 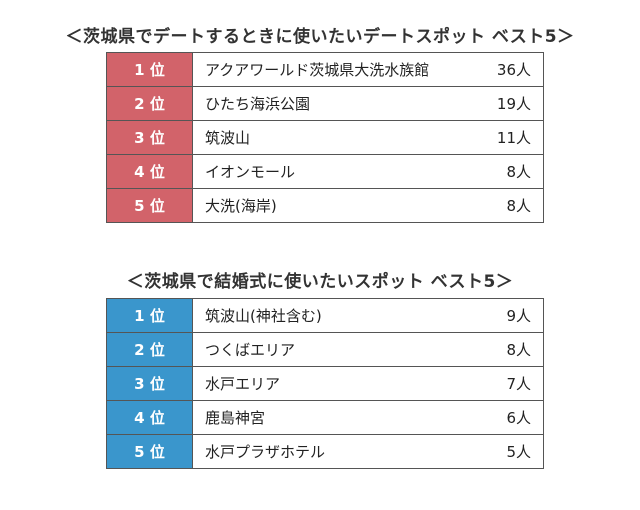 I want to click on vote-count: 9人, so click(x=503, y=315).